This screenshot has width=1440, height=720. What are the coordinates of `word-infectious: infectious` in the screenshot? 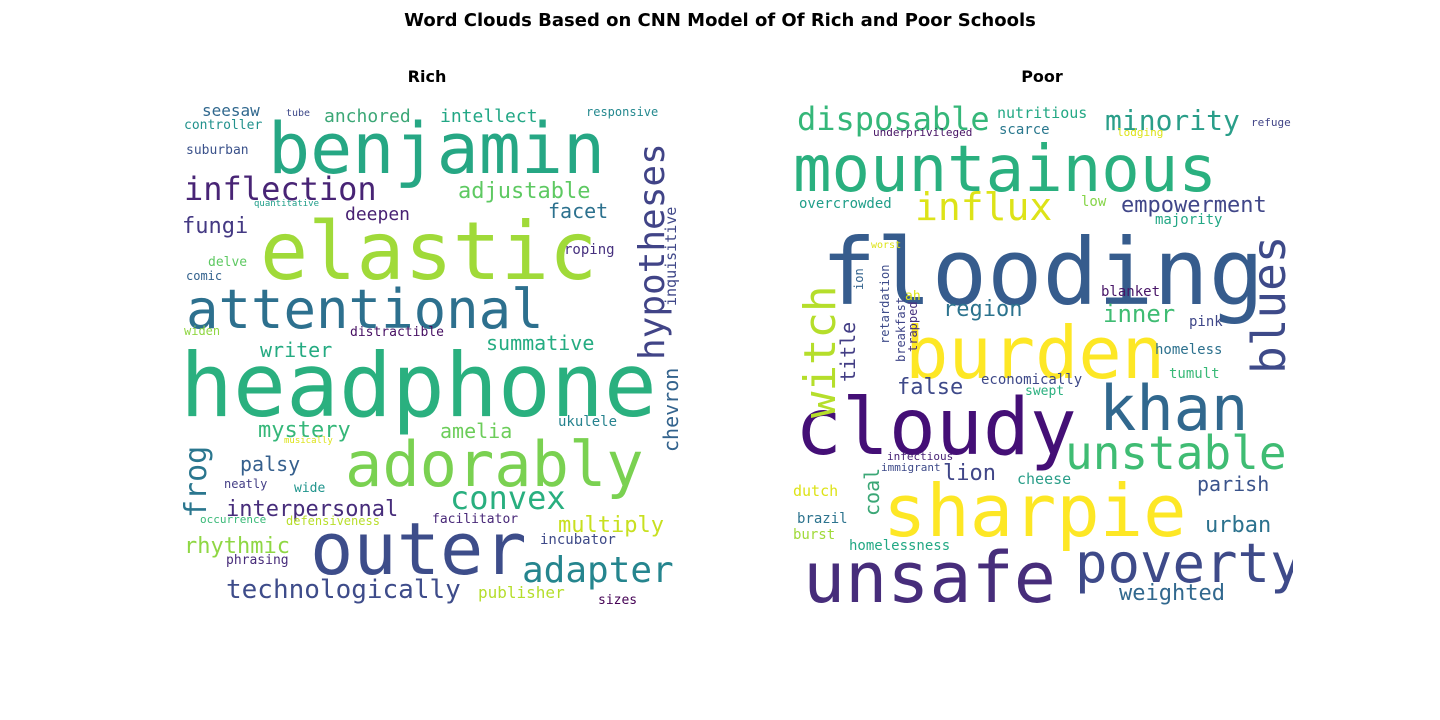 It's located at (920, 456).